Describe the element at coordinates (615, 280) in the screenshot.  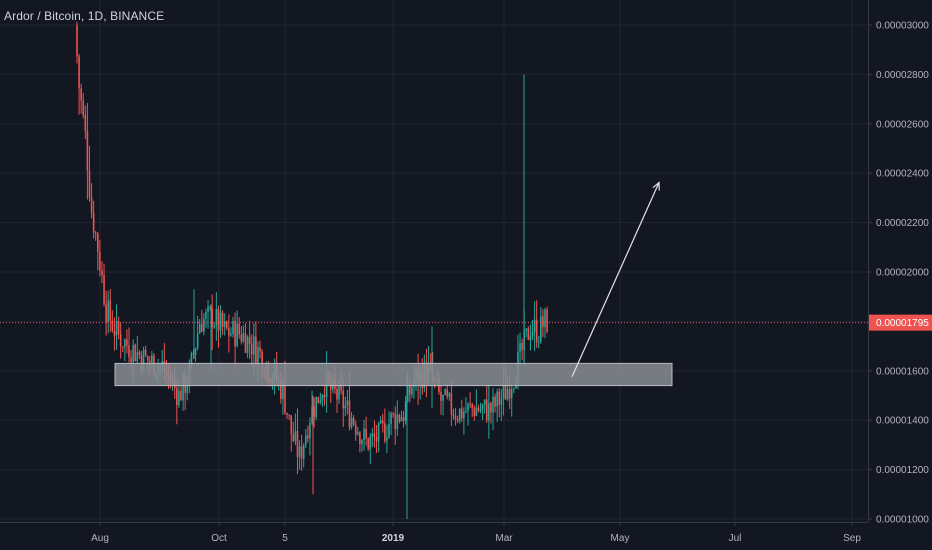
I see `projection-arrow` at that location.